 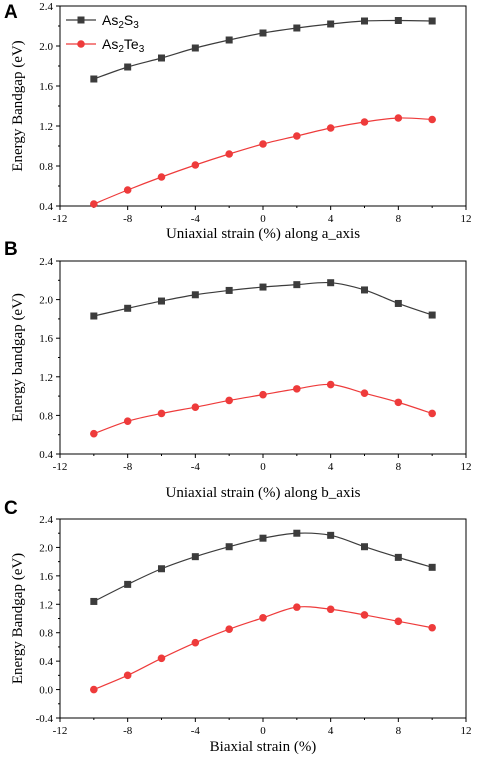 What do you see at coordinates (18, 618) in the screenshot?
I see `y-axis-title: Energy Bandgap (eV)` at bounding box center [18, 618].